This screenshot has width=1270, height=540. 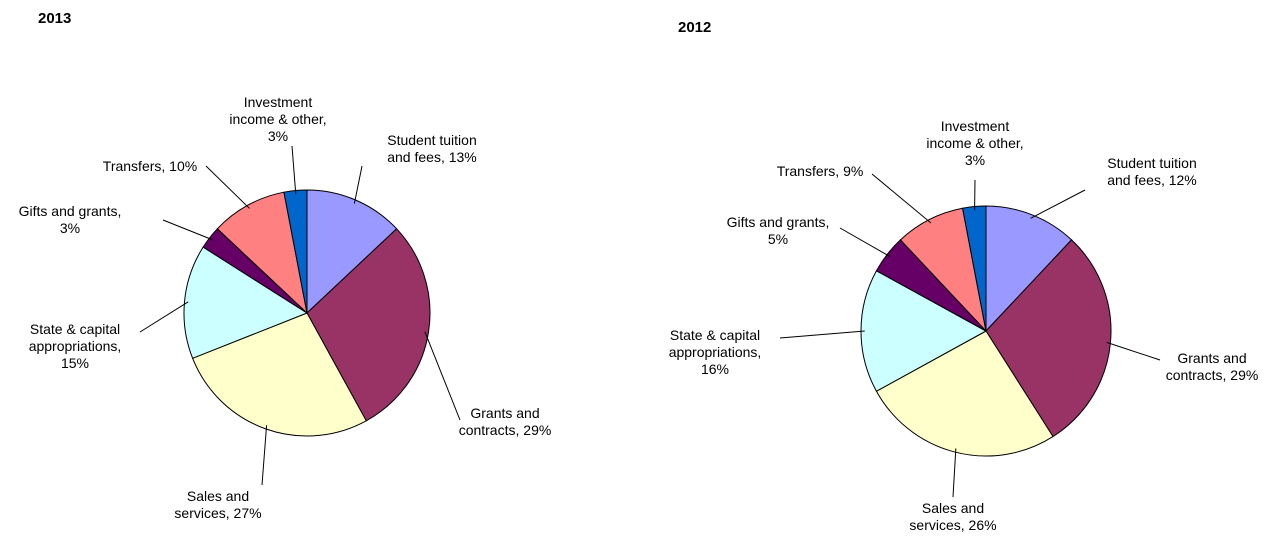 I want to click on data-label: Student tuition and fees12%, so click(x=1152, y=172).